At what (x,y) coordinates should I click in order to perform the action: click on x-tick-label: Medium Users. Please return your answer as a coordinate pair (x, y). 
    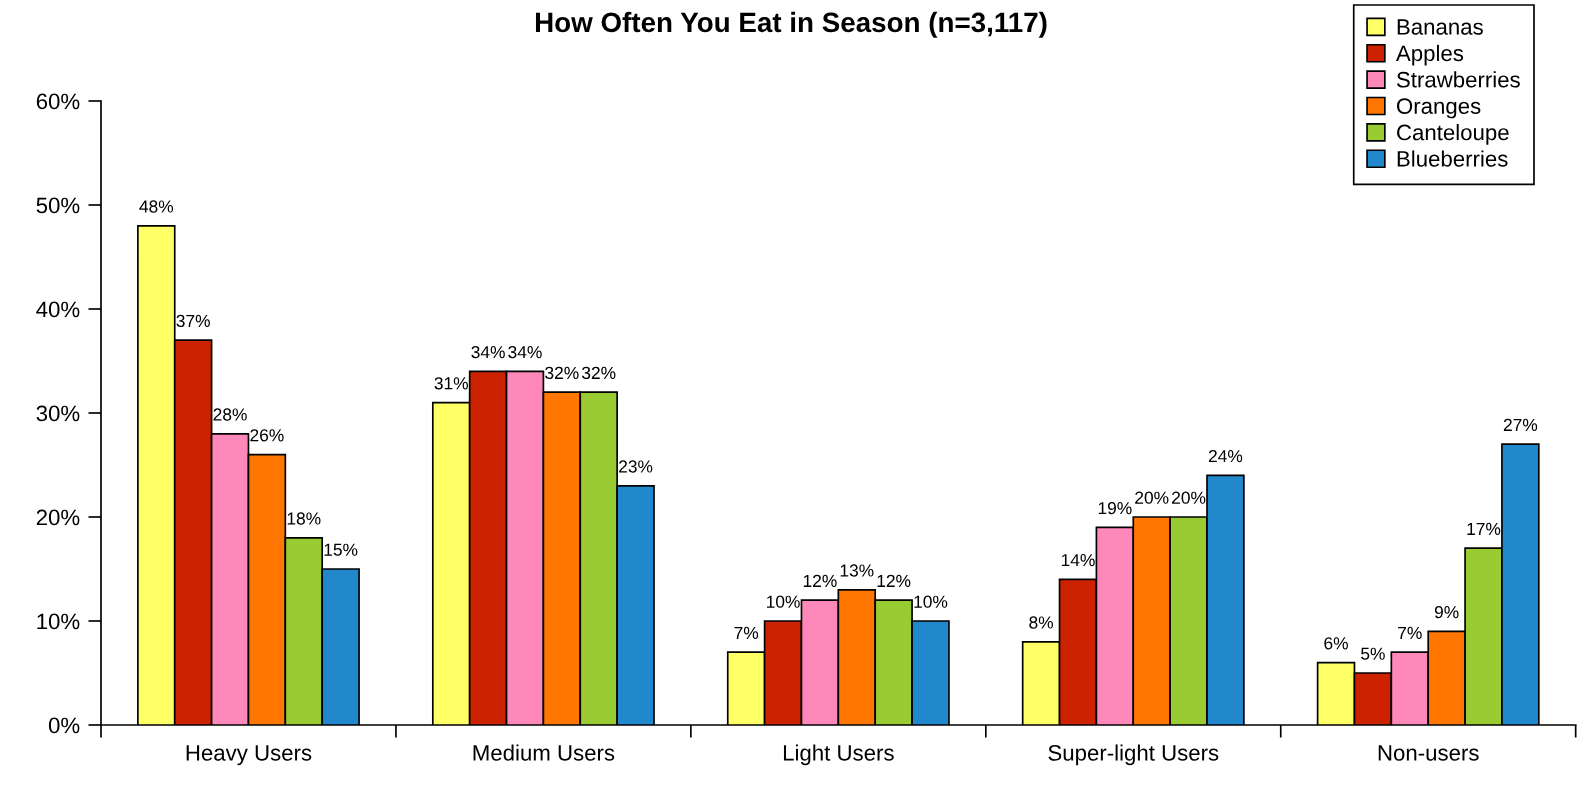
    Looking at the image, I should click on (544, 752).